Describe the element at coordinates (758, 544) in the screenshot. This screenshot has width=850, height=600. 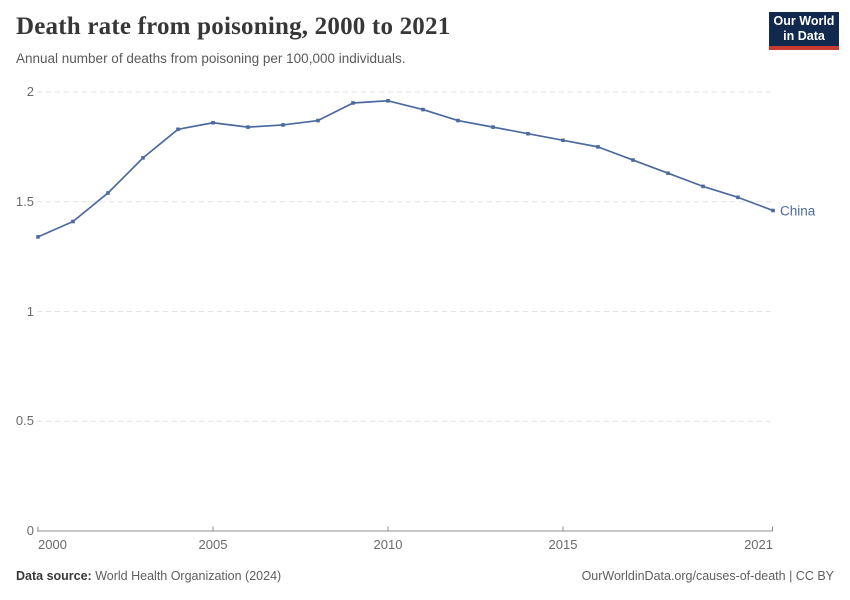
I see `x-axis-tick-label: 2021` at that location.